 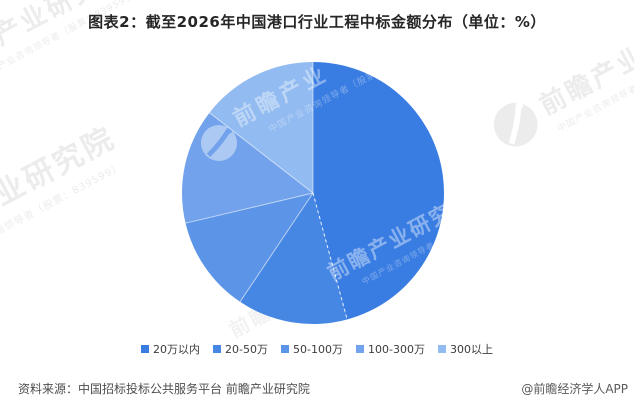 I want to click on legend-label: 20万以内, so click(x=177, y=349).